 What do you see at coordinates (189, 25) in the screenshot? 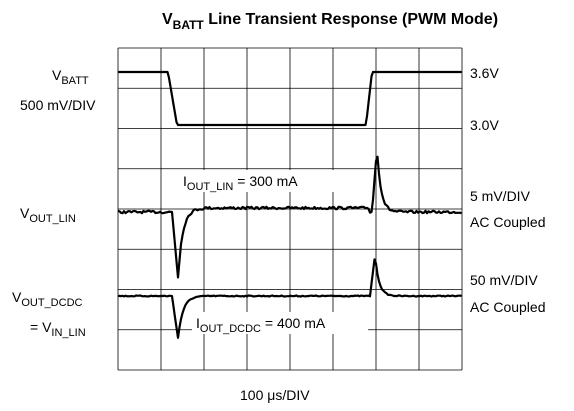
I see `title-sub: BATT` at bounding box center [189, 25].